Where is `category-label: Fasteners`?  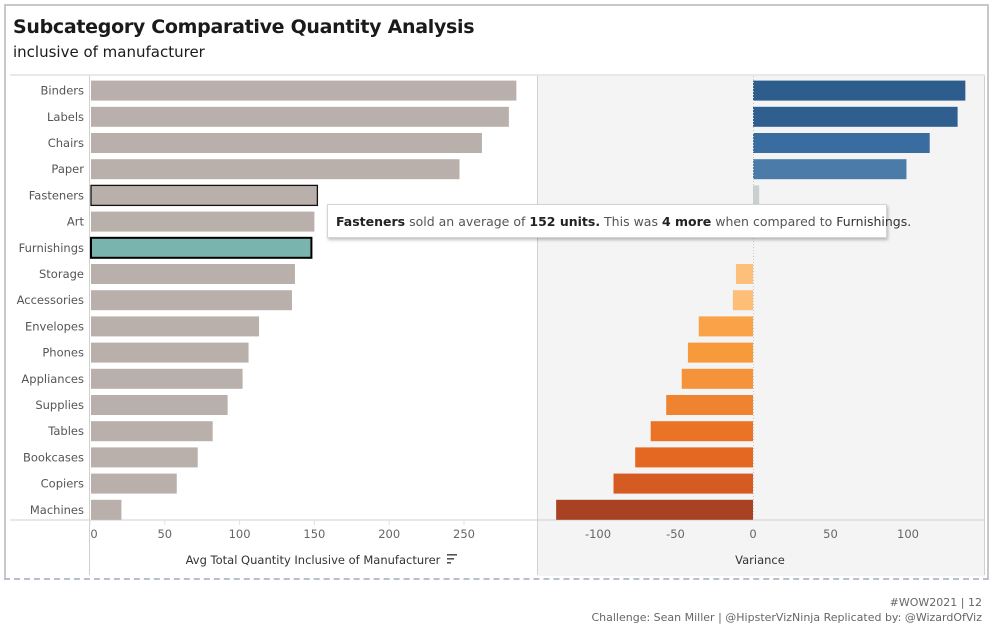 category-label: Fasteners is located at coordinates (56, 195).